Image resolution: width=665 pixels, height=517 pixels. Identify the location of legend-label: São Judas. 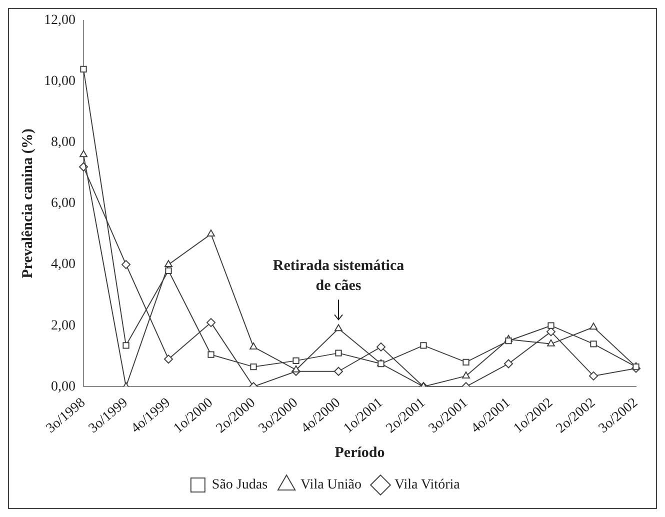
(240, 485).